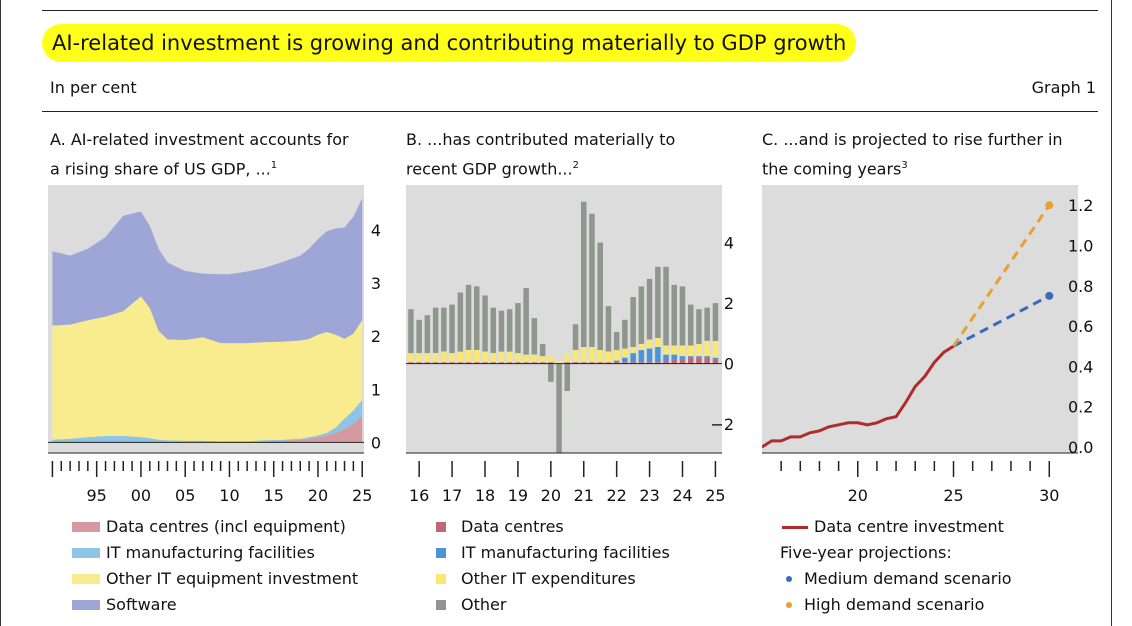 The image size is (1132, 626). What do you see at coordinates (207, 369) in the screenshot?
I see `other-it-area` at bounding box center [207, 369].